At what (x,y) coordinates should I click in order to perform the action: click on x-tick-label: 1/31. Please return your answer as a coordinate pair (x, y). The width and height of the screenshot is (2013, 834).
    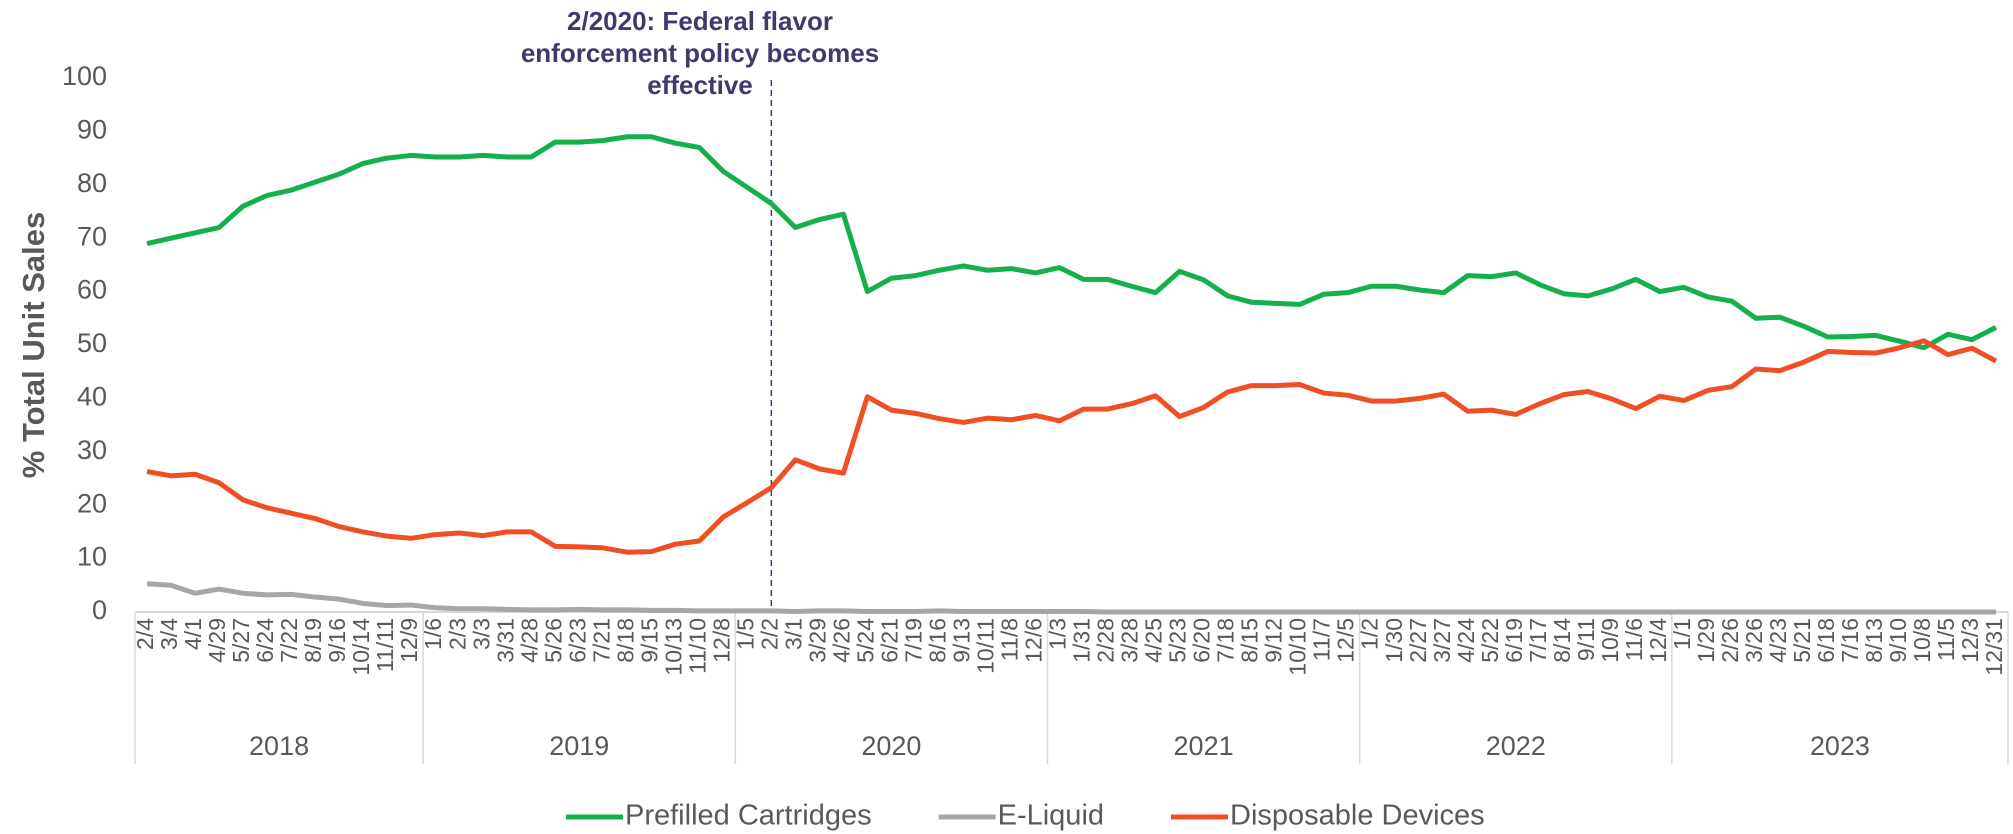
    Looking at the image, I should click on (1082, 640).